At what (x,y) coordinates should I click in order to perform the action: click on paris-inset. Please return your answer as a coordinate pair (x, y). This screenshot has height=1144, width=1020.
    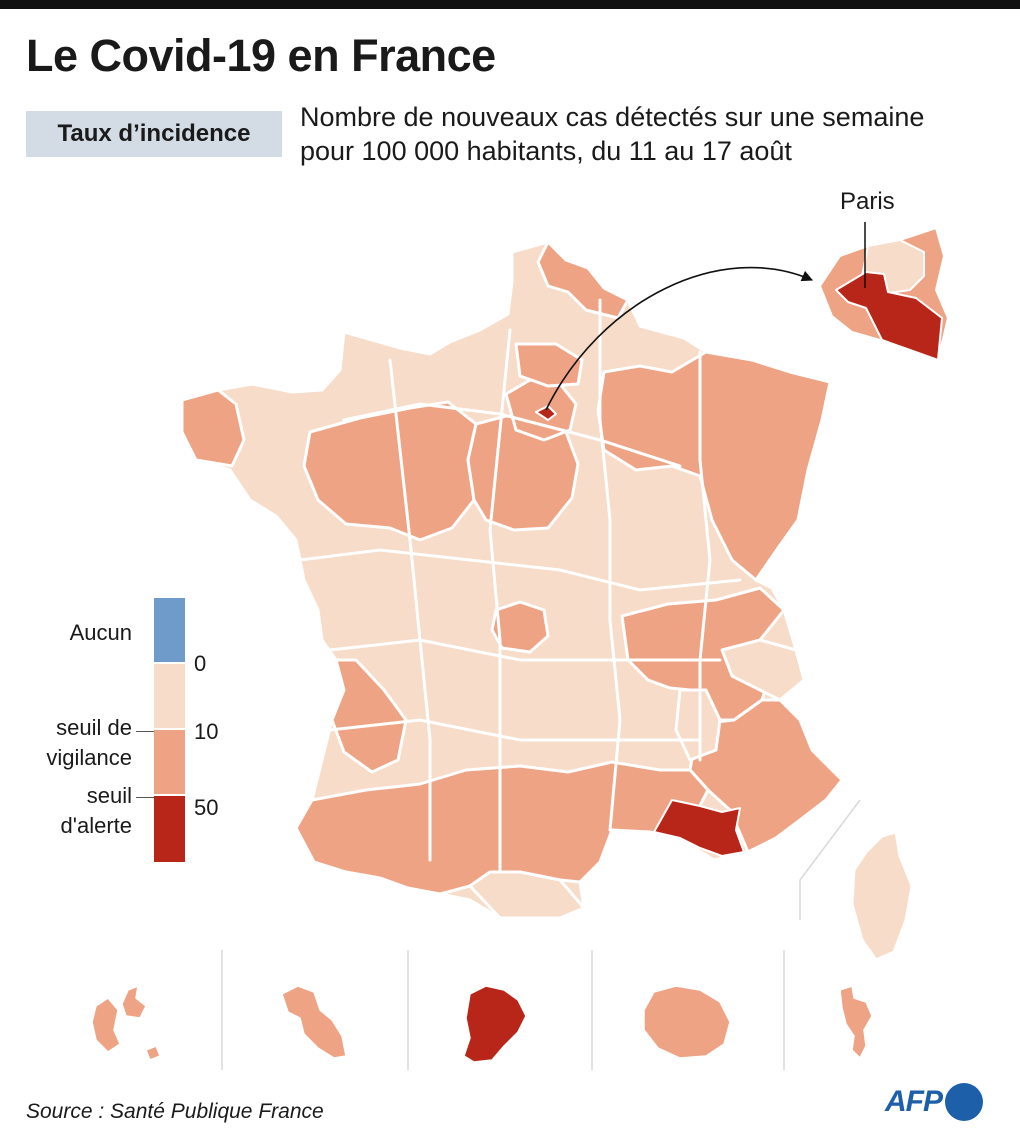
    Looking at the image, I should click on (884, 294).